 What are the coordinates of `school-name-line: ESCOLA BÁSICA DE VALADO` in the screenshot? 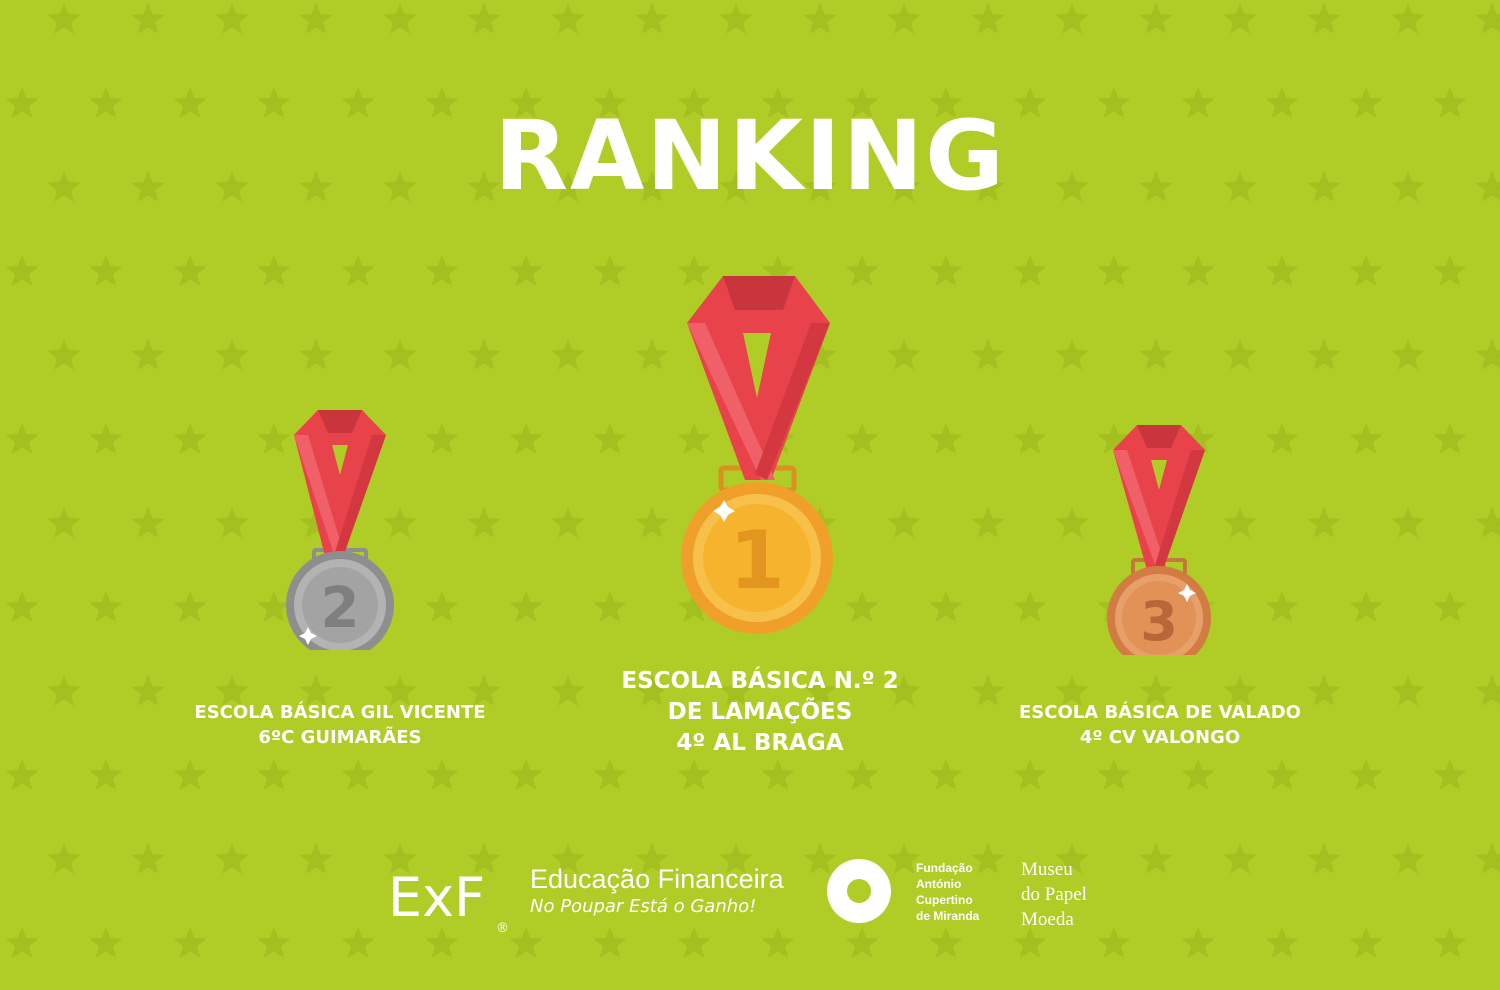 It's located at (1160, 712).